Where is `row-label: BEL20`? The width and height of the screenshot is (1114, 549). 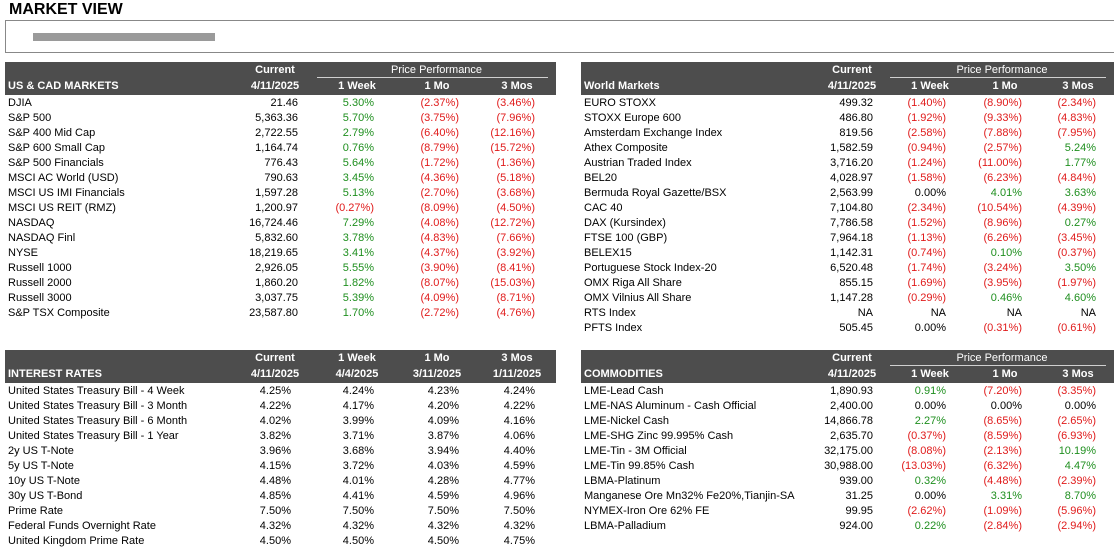
row-label: BEL20 is located at coordinates (601, 178).